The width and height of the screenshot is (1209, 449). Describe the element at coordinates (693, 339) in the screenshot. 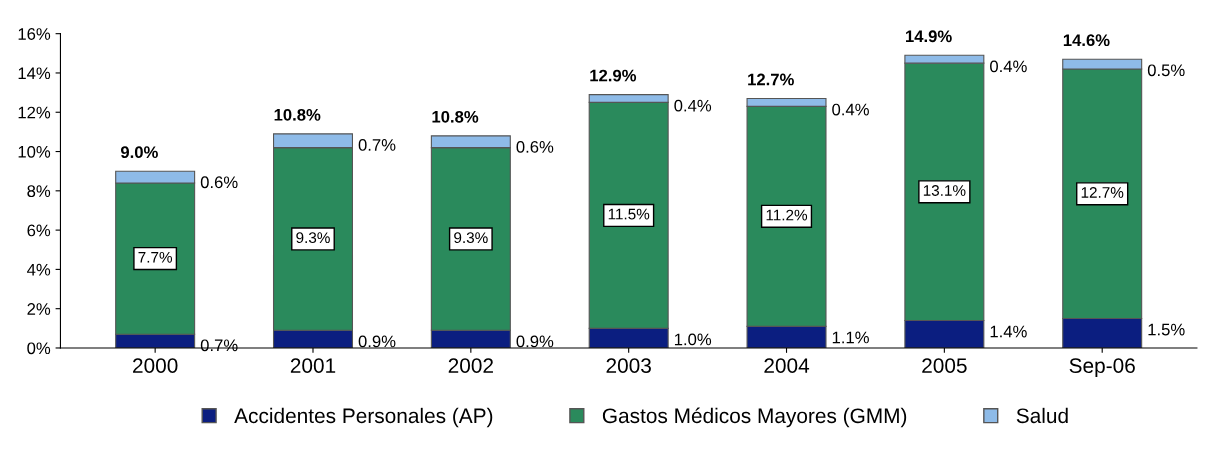

I see `annotation: 1.0%` at that location.